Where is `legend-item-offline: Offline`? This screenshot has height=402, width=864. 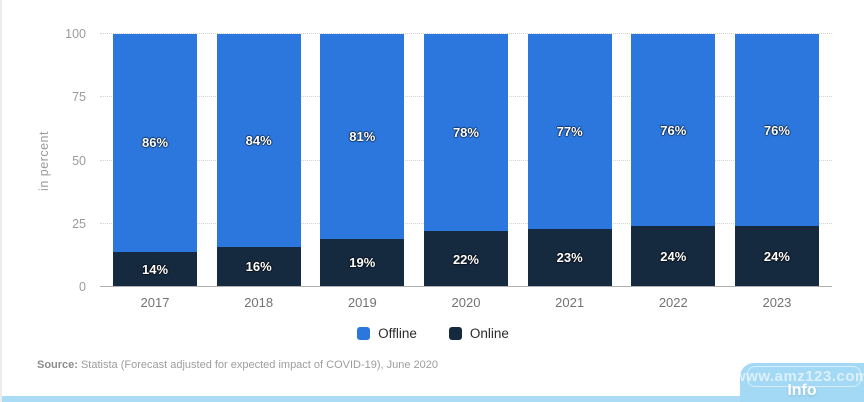 legend-item-offline: Offline is located at coordinates (387, 333).